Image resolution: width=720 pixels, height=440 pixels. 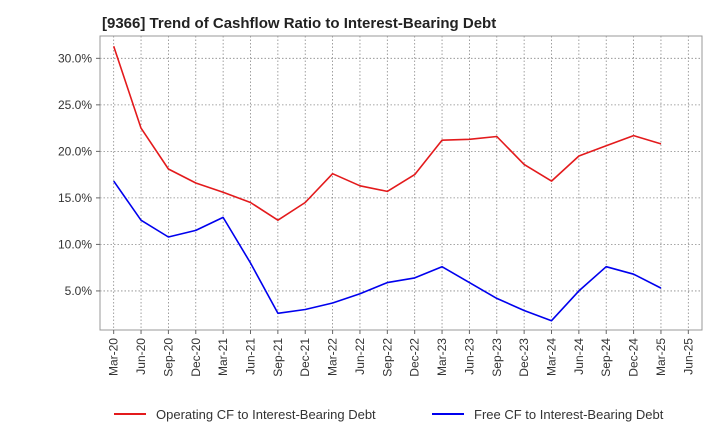 What do you see at coordinates (579, 356) in the screenshot?
I see `x-tick-label: Jun-24` at bounding box center [579, 356].